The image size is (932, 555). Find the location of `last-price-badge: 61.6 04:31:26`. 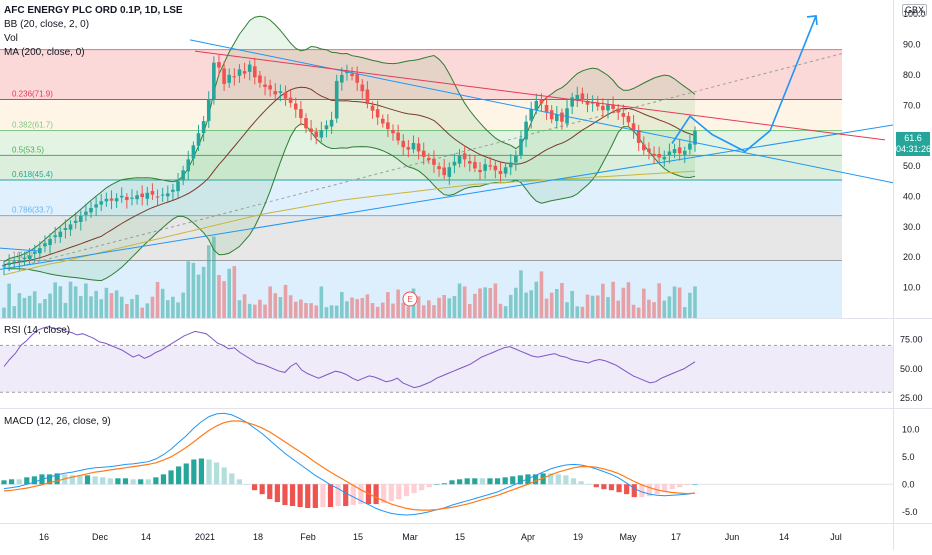

last-price-badge: 61.6 04:31:26 is located at coordinates (913, 144).